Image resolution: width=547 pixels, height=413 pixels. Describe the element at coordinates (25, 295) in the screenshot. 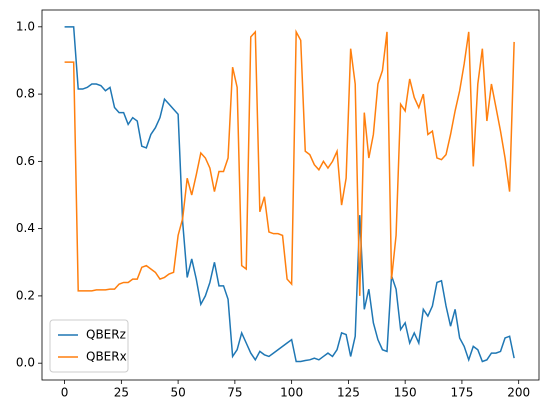

I see `y-tick-label: 0.2` at that location.